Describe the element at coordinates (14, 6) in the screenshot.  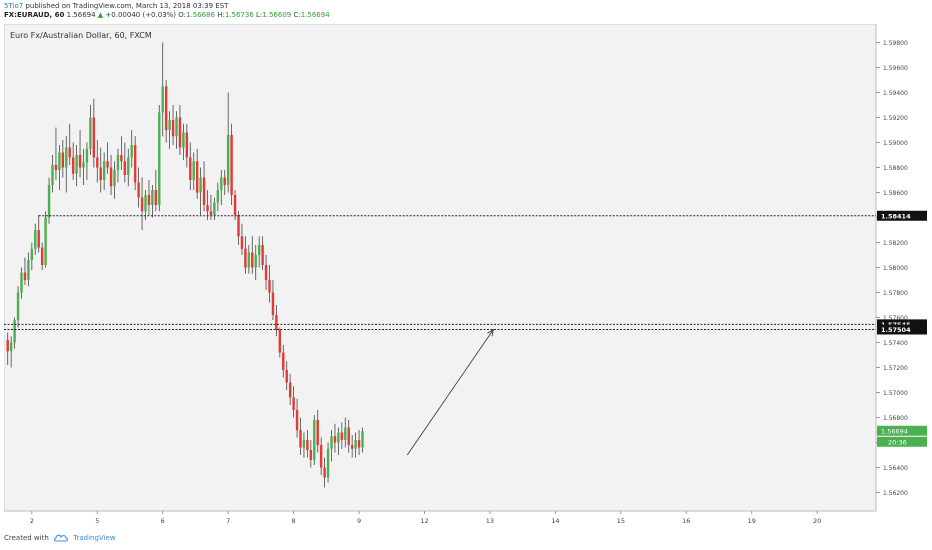
I see `author-link: 5Tio7` at that location.